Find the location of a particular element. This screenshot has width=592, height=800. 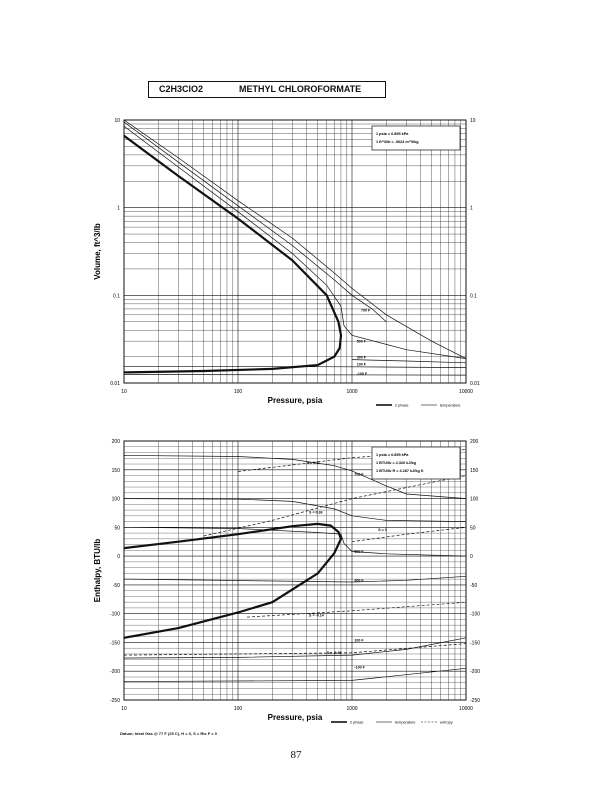

y-tick-label: 10 is located at coordinates (117, 121).